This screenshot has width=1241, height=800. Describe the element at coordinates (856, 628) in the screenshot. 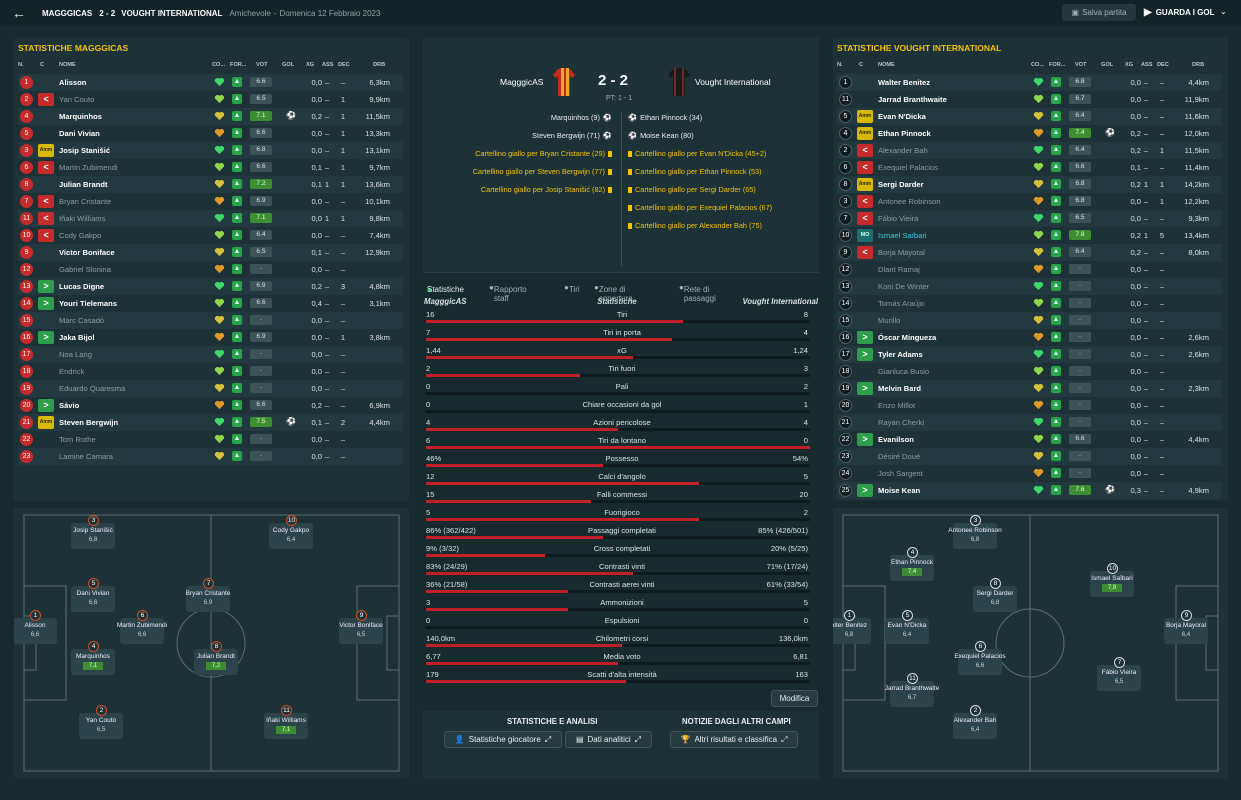

I see `pitch-player-token: 1 alter Benitez 6,8` at that location.